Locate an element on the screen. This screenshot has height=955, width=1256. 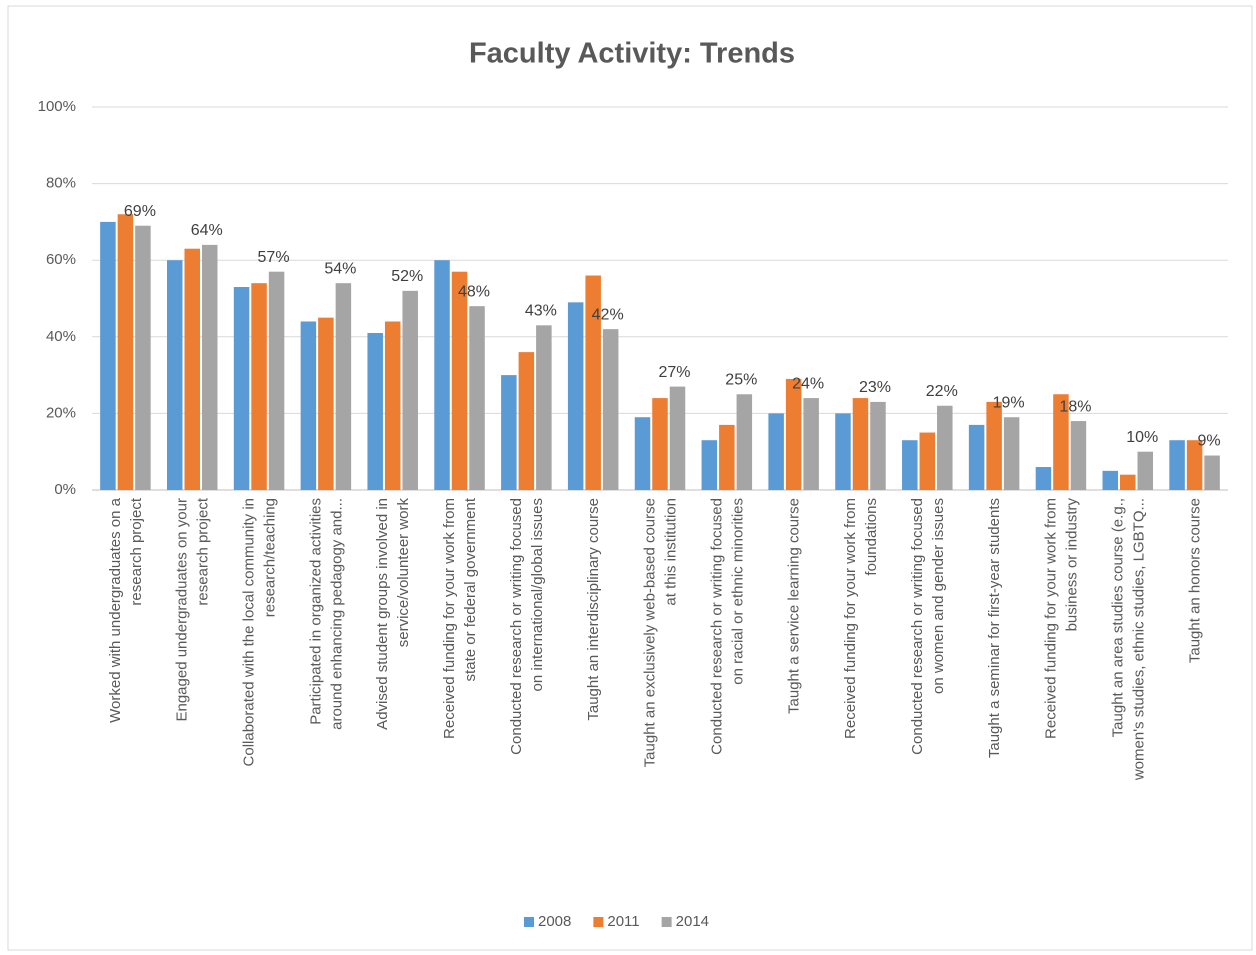
x-tick-line: at this institution is located at coordinates (671, 552).